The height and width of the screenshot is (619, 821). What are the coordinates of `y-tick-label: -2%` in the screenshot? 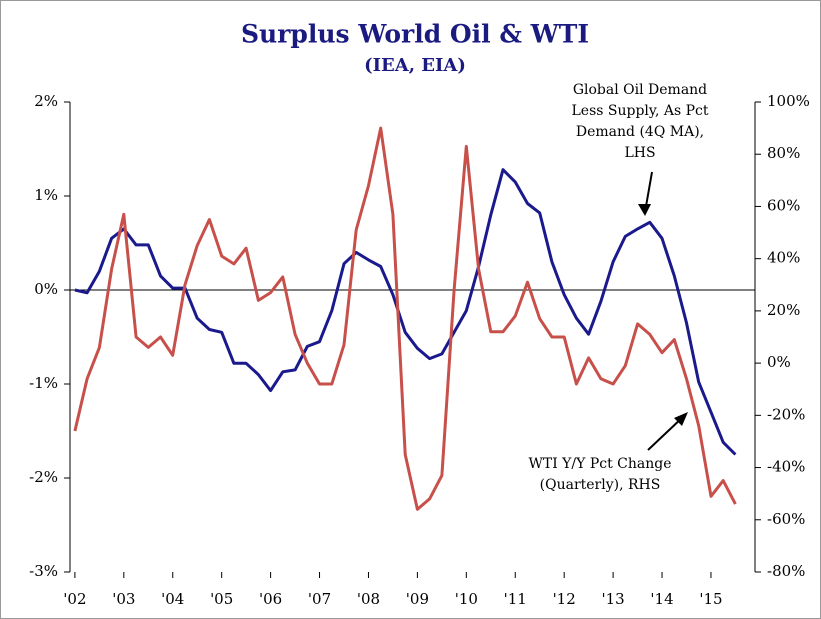 It's located at (43, 477).